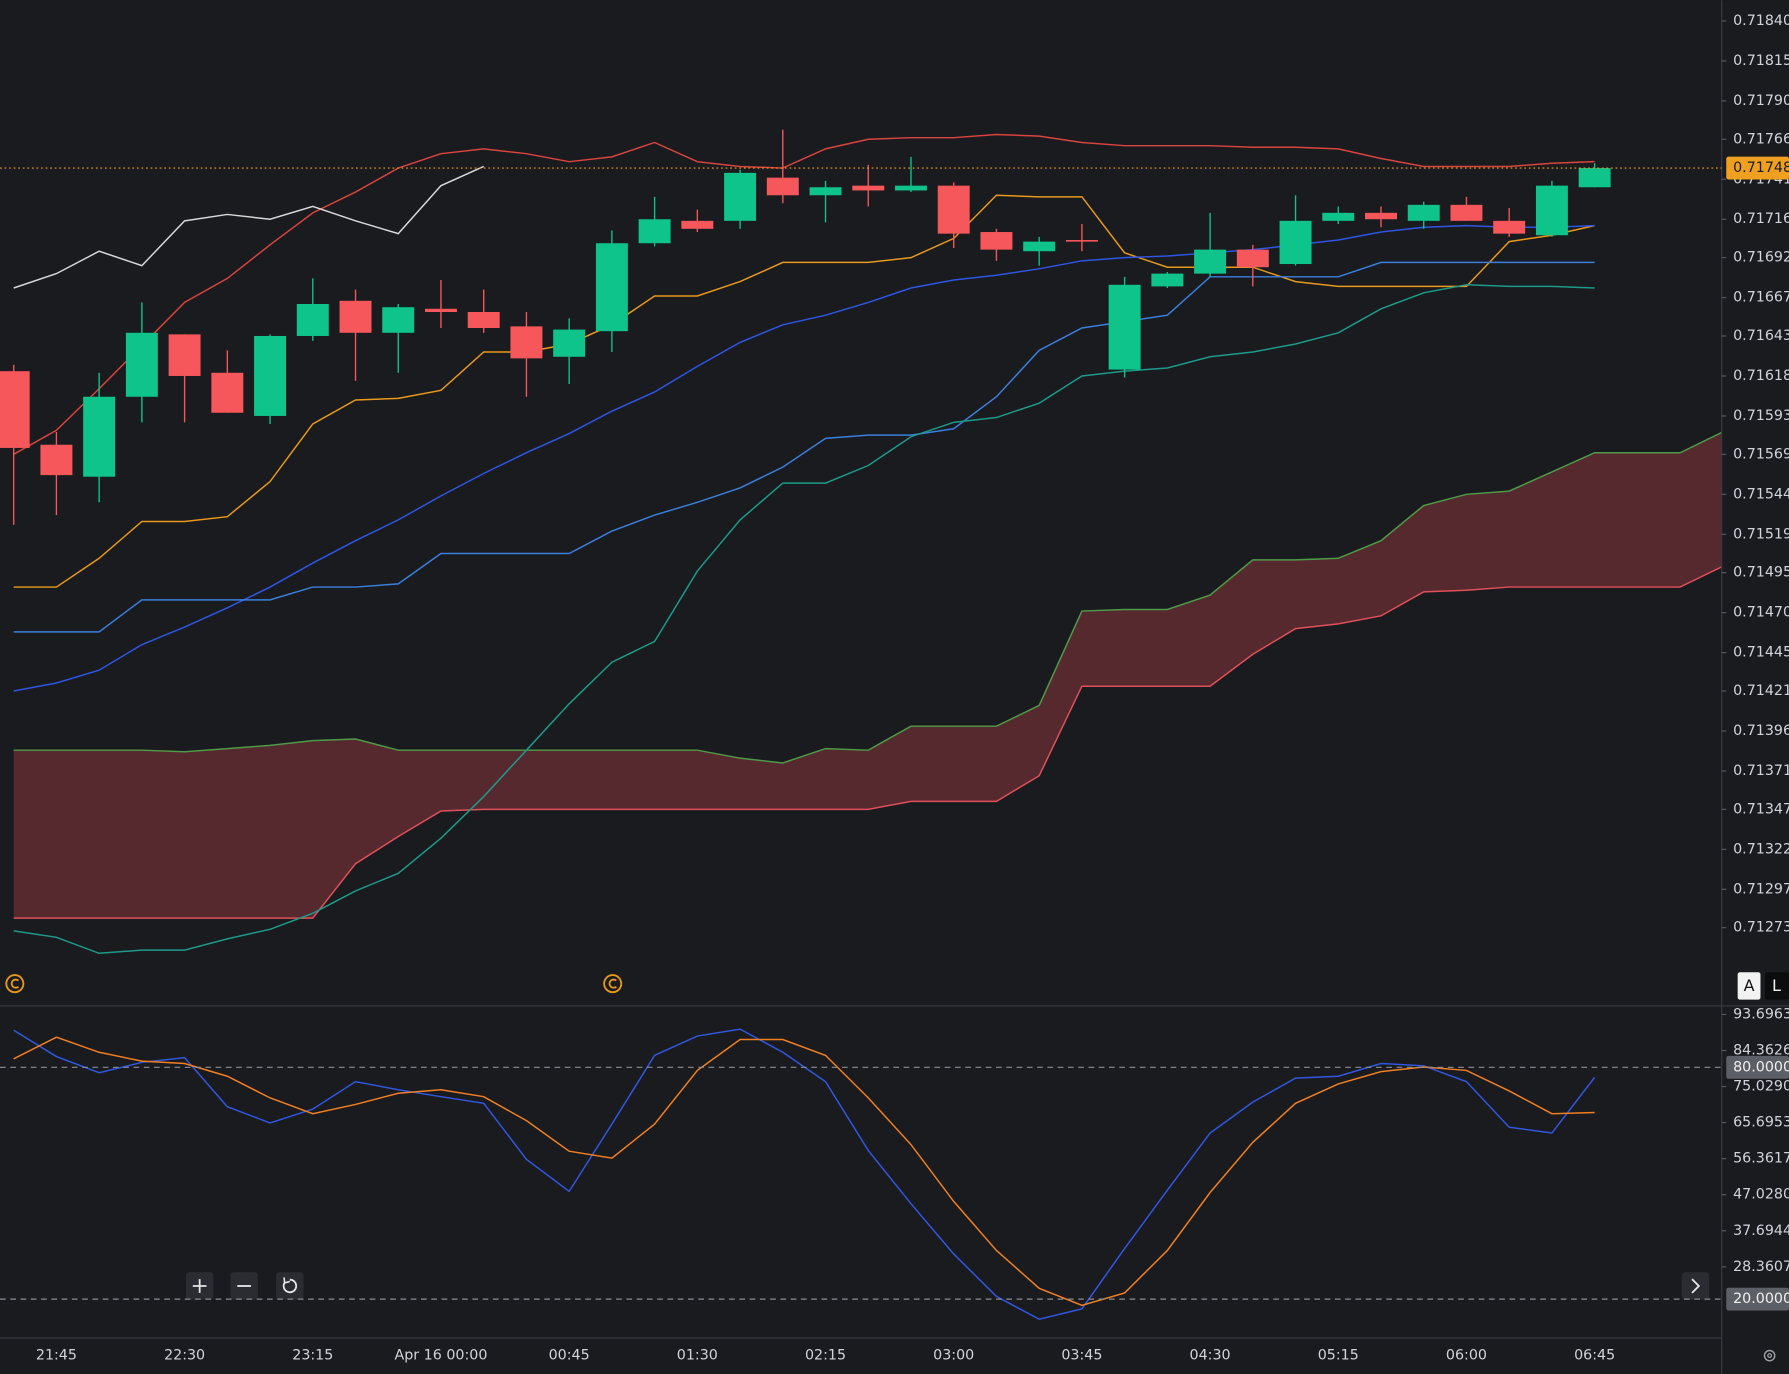 The height and width of the screenshot is (1374, 1789). Describe the element at coordinates (1761, 573) in the screenshot. I see `y-tick-label: 0.71495` at that location.